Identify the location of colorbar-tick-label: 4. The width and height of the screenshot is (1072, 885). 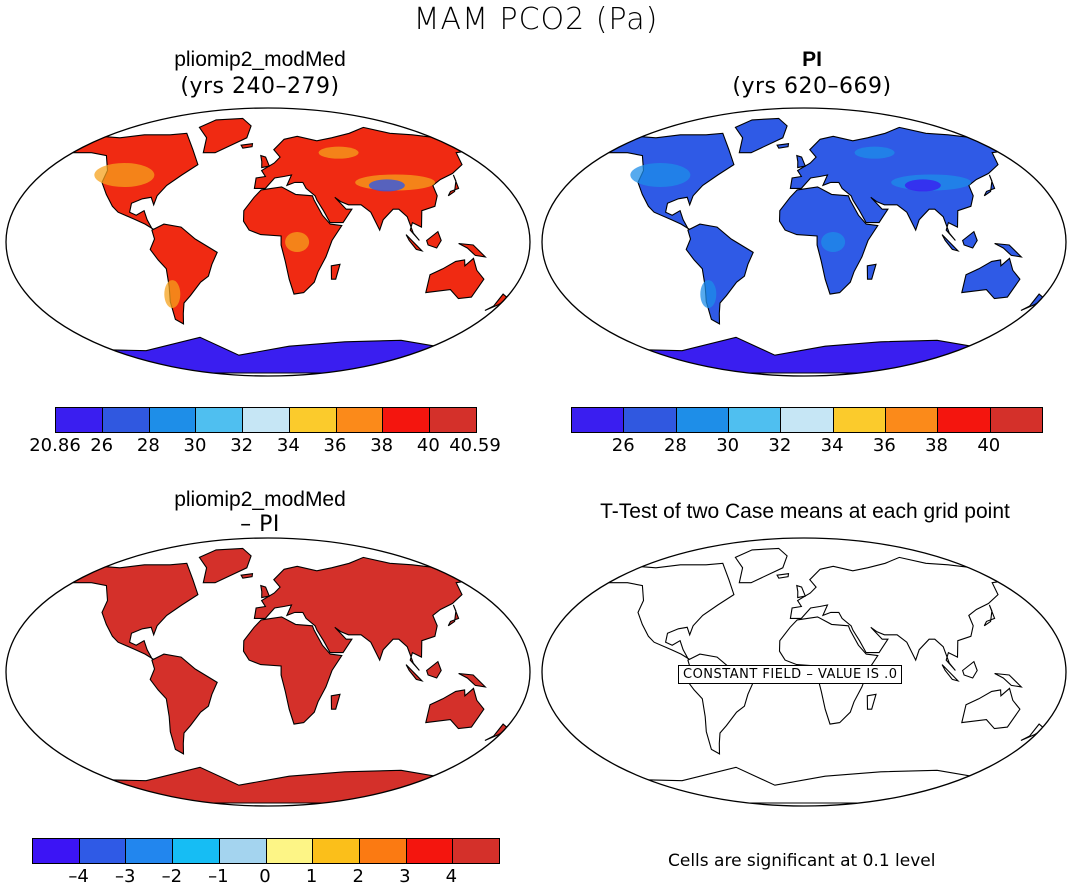
(451, 875).